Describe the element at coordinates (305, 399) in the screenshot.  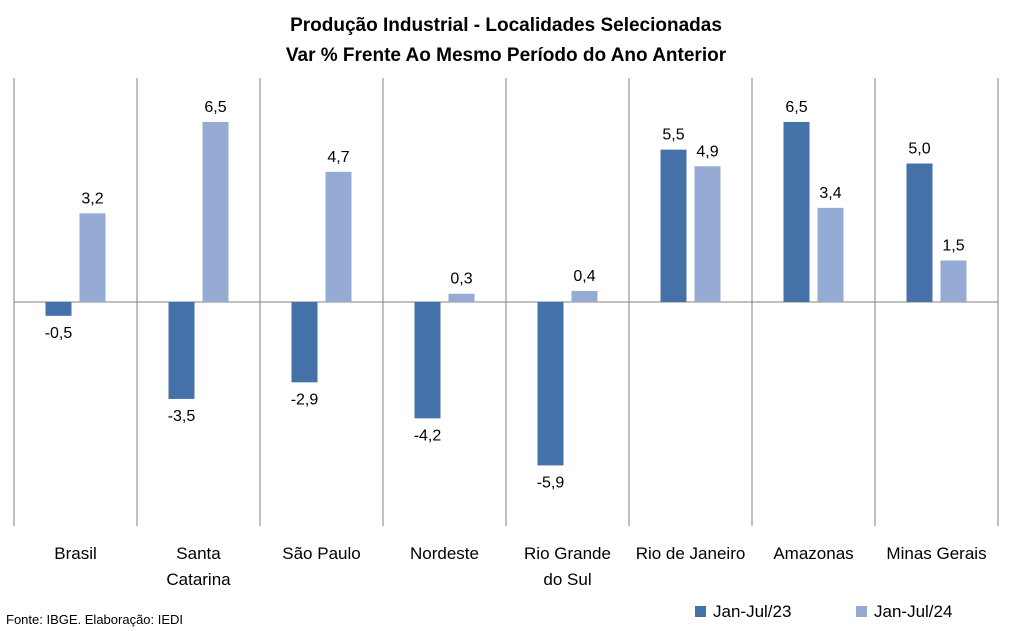
I see `data-label-series-1: -2,9` at that location.